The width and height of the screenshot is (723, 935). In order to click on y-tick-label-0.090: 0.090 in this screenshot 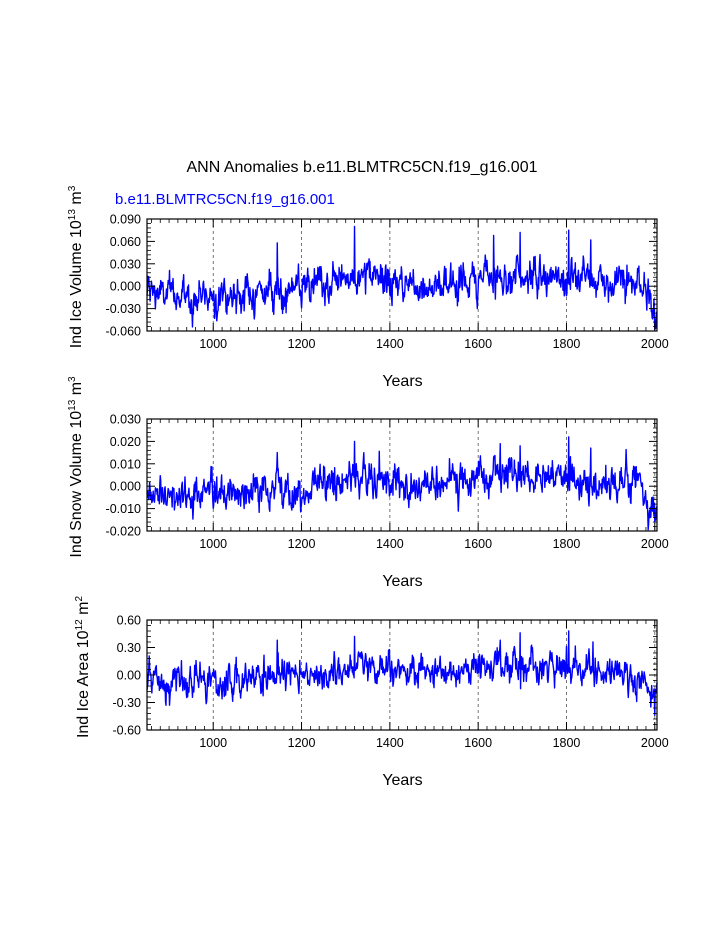, I will do `click(125, 220)`.